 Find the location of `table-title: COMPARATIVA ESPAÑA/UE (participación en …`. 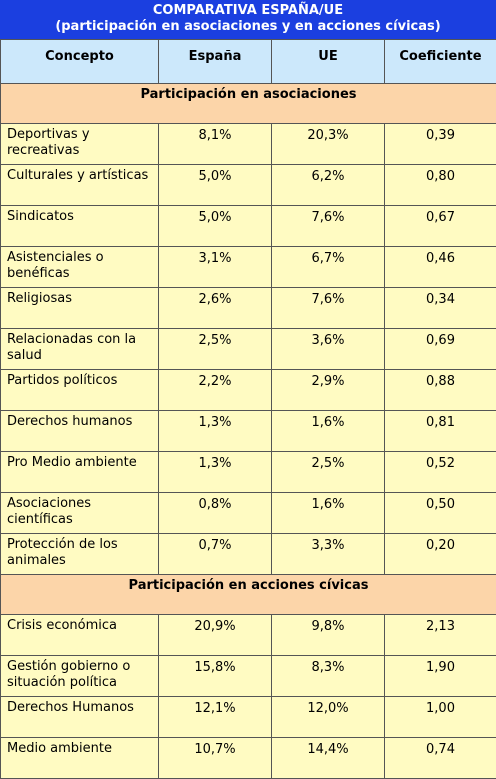

table-title: COMPARATIVA ESPAÑA/UE (participación en … is located at coordinates (248, 19).